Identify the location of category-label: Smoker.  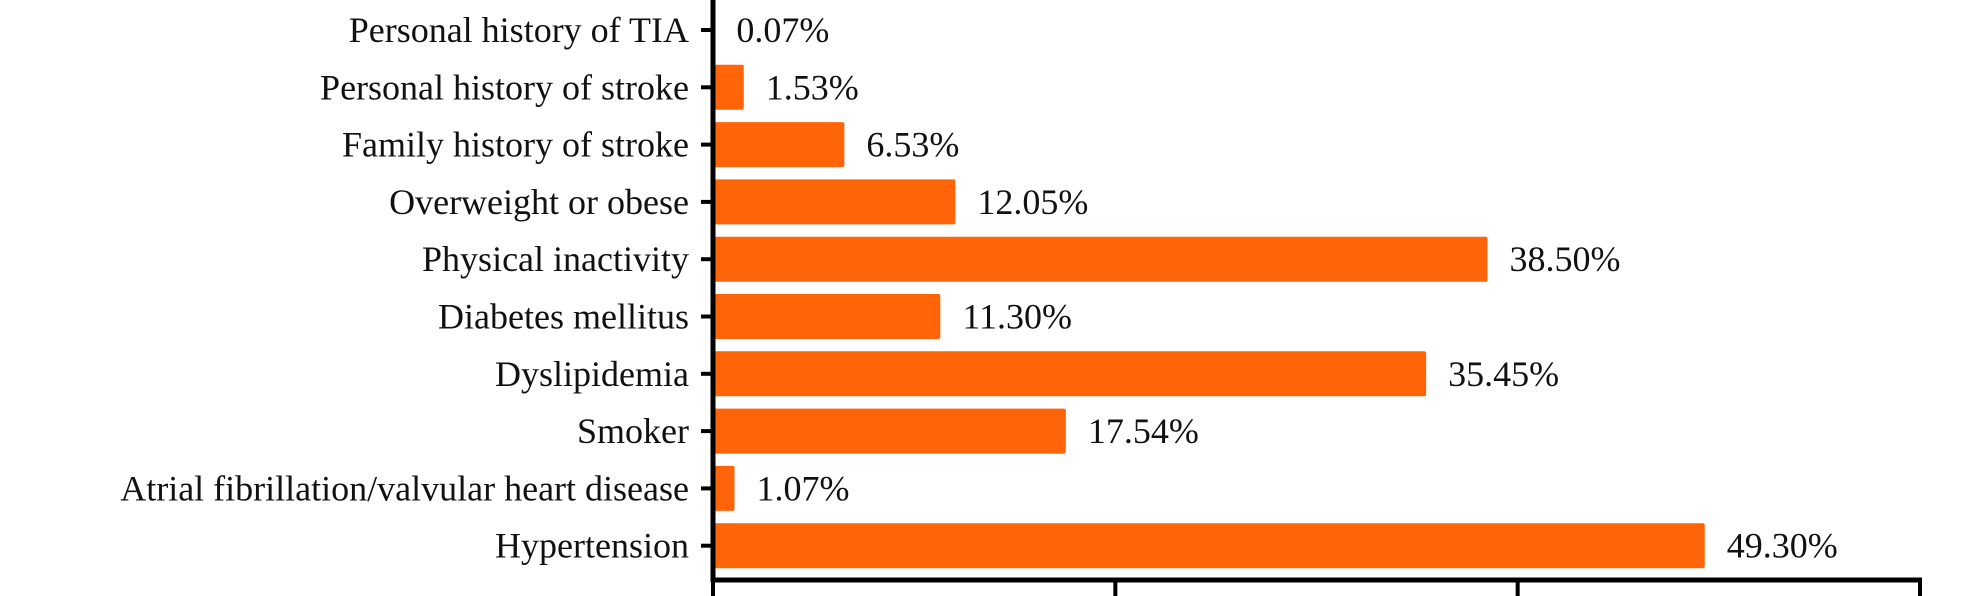
(633, 431).